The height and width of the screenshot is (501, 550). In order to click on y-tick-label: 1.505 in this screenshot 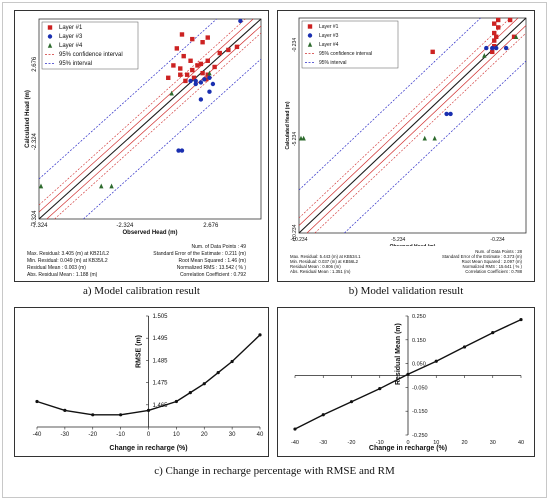, I will do `click(161, 317)`.